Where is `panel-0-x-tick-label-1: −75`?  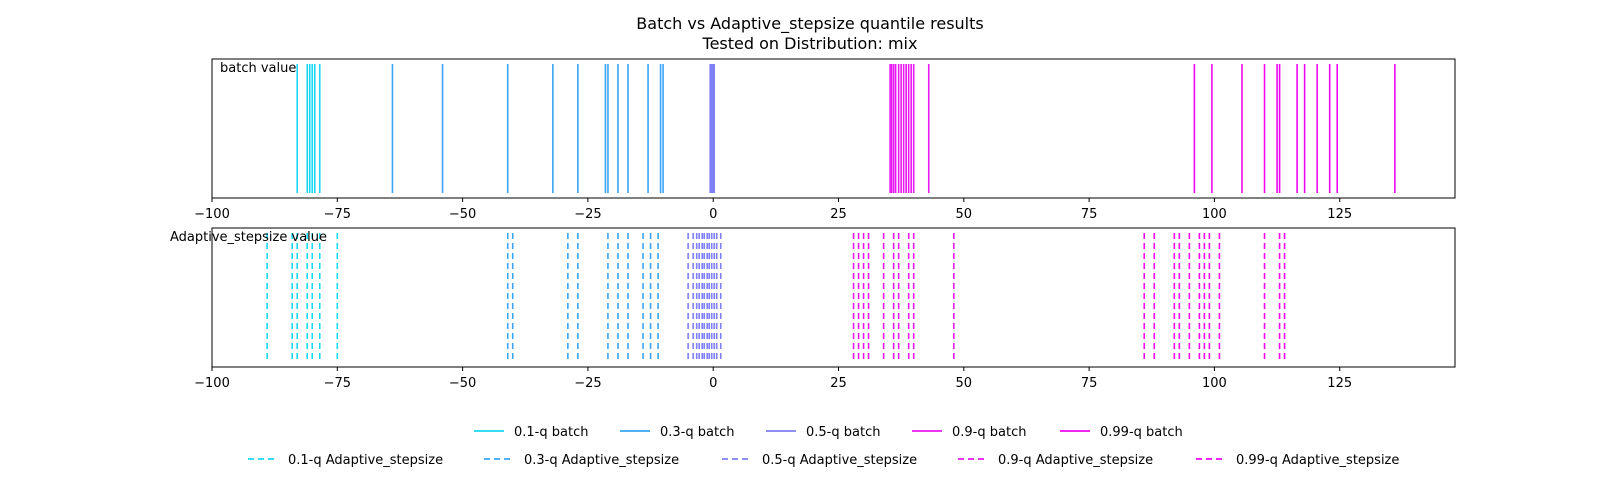 panel-0-x-tick-label-1: −75 is located at coordinates (337, 214).